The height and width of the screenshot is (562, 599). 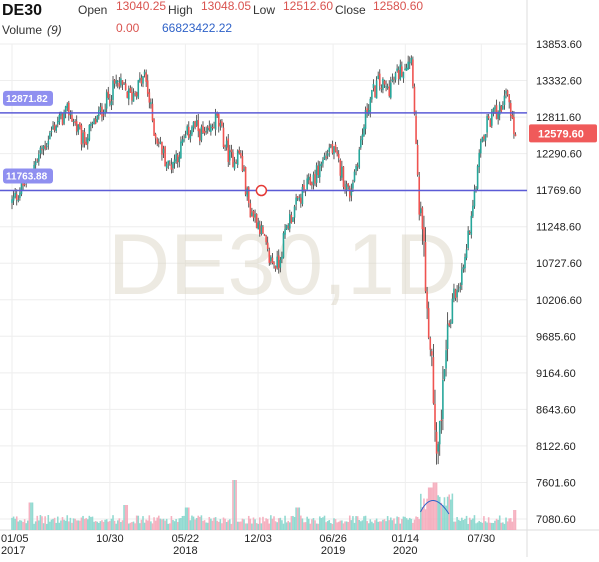 I want to click on close-label: Close, so click(x=350, y=10).